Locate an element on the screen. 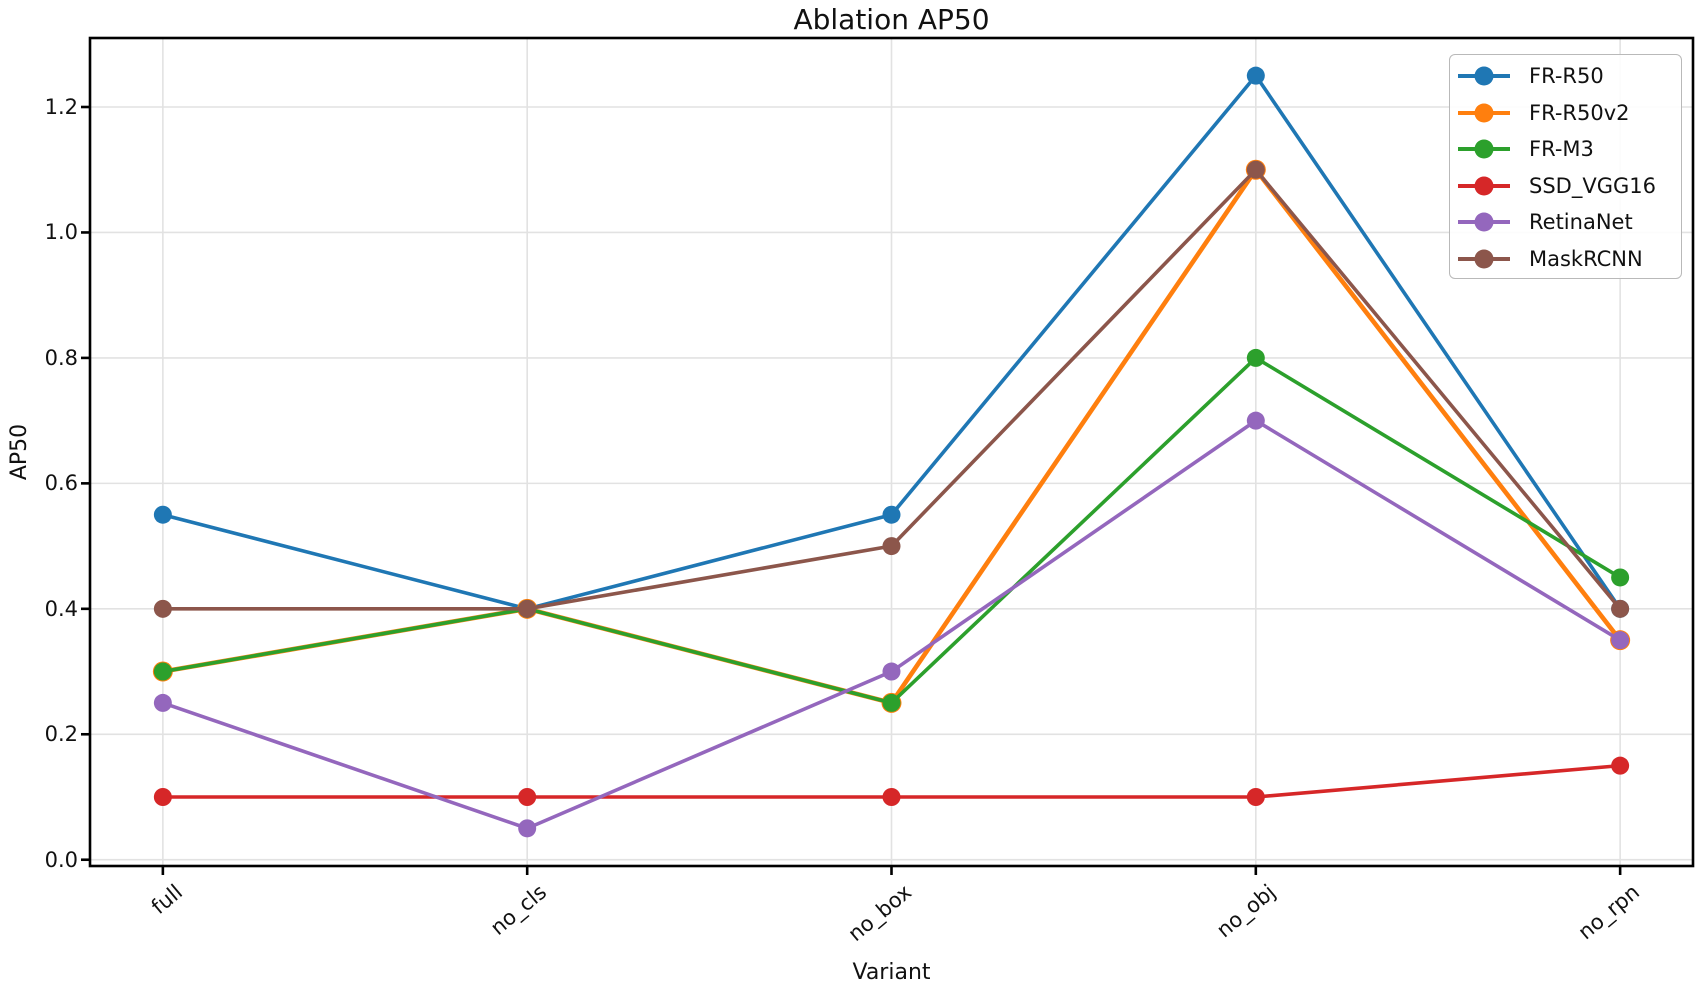 This screenshot has height=994, width=1700. y-tick-label: 0.0 is located at coordinates (61, 859).